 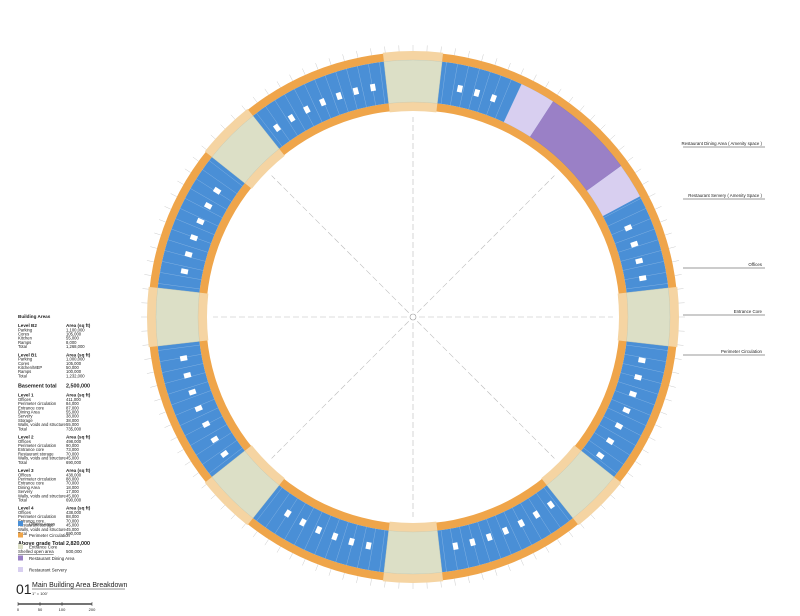 I want to click on level-name: Level 4, so click(x=26, y=508).